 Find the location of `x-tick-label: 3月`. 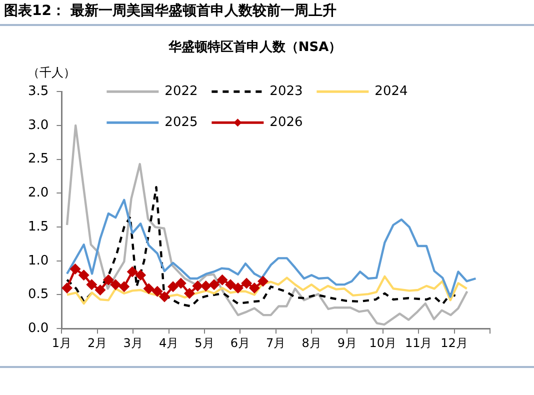

x-tick-label: 3月 is located at coordinates (133, 343).